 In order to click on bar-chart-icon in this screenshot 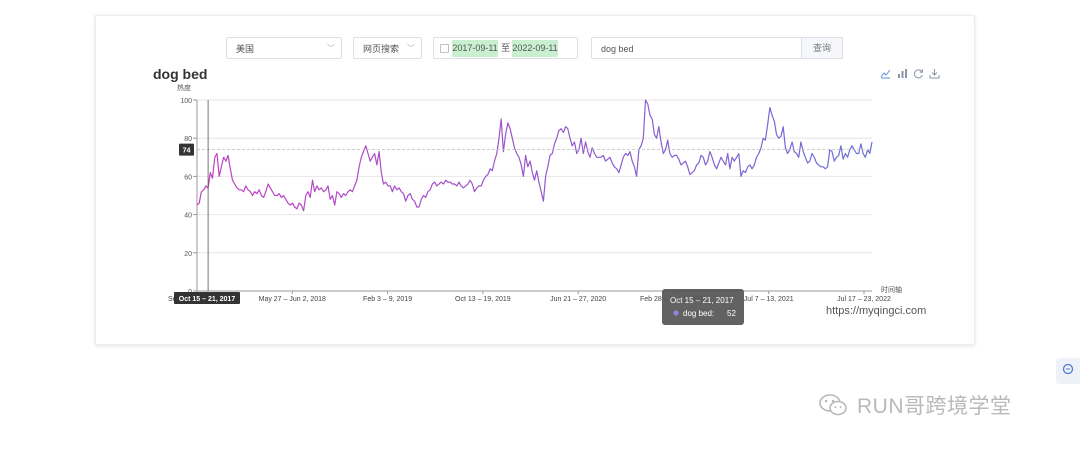, I will do `click(902, 75)`.